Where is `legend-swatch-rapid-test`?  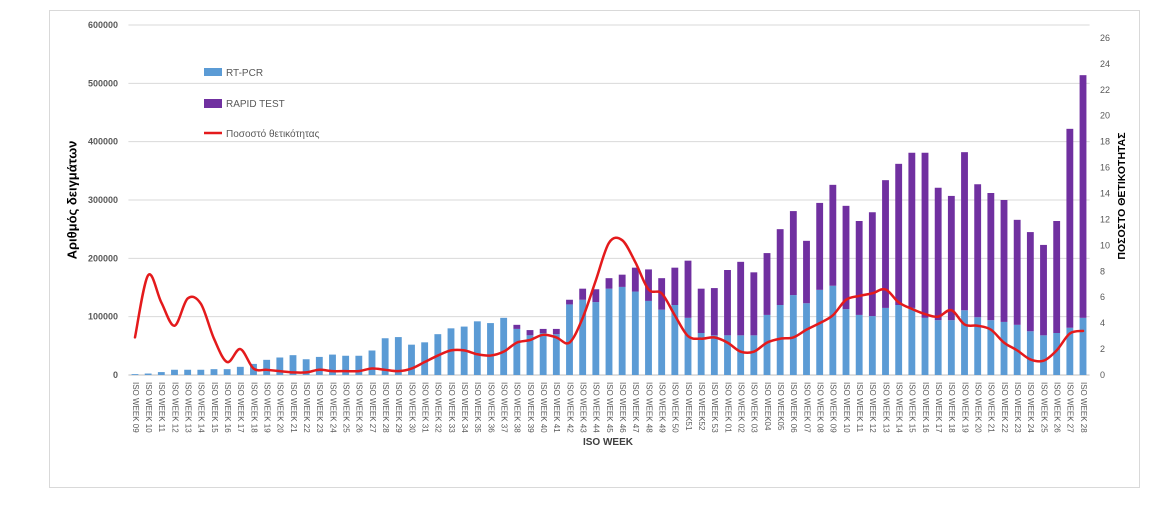 legend-swatch-rapid-test is located at coordinates (213, 103).